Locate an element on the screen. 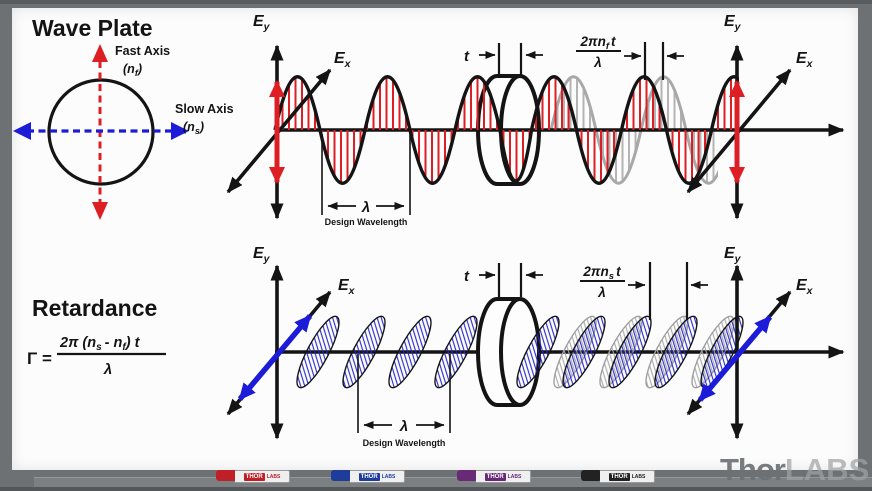 This screenshot has height=491, width=872. retardance-title: Retardance is located at coordinates (94, 308).